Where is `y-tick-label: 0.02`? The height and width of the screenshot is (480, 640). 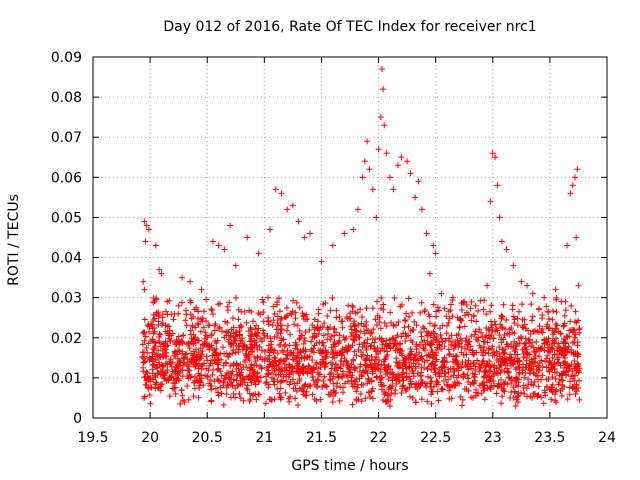
y-tick-label: 0.02 is located at coordinates (66, 339).